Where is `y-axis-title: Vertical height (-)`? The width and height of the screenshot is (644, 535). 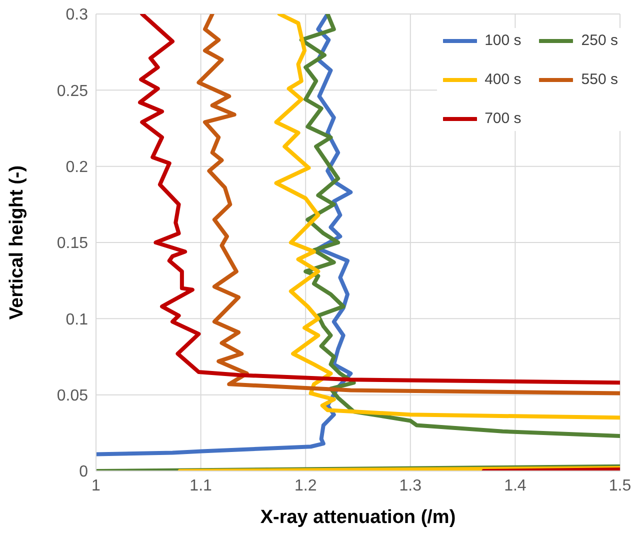 y-axis-title: Vertical height (-) is located at coordinates (17, 242).